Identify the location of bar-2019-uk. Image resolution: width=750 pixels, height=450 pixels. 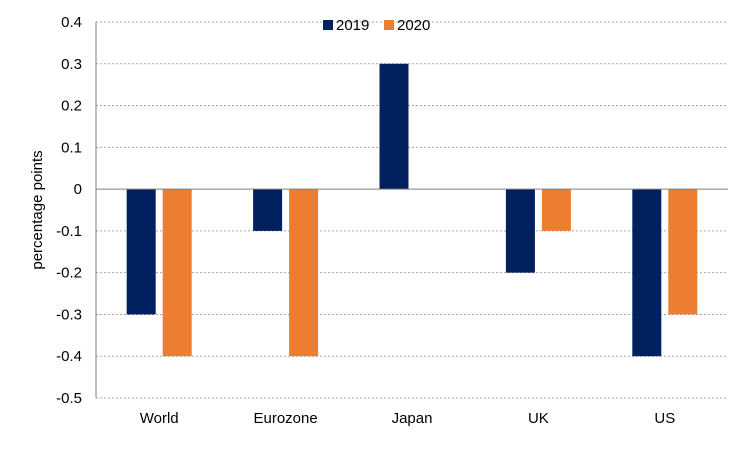
(520, 231).